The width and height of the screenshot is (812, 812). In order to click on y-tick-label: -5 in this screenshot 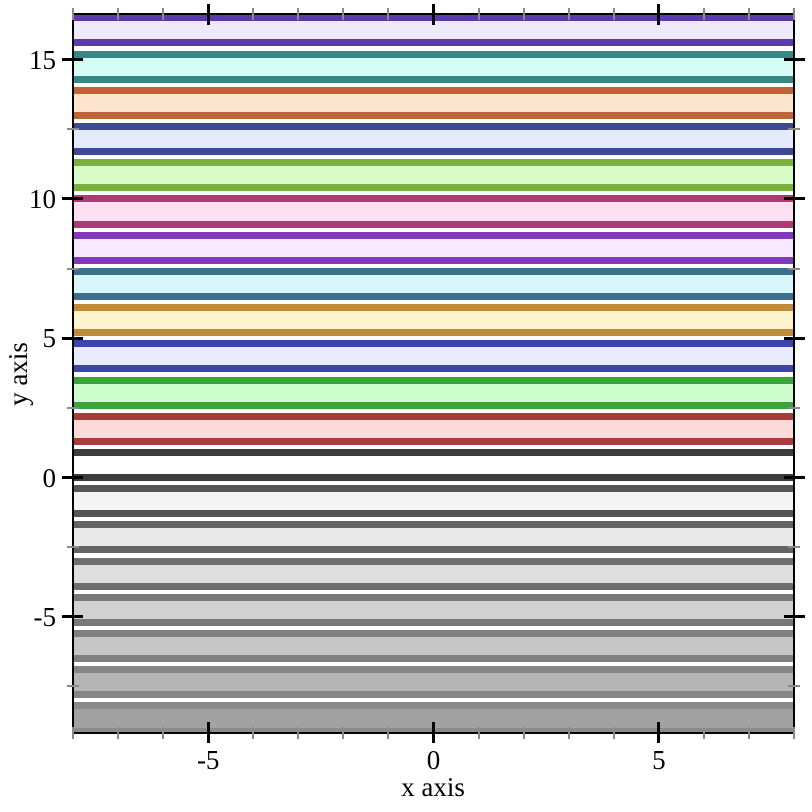, I will do `click(45, 616)`.